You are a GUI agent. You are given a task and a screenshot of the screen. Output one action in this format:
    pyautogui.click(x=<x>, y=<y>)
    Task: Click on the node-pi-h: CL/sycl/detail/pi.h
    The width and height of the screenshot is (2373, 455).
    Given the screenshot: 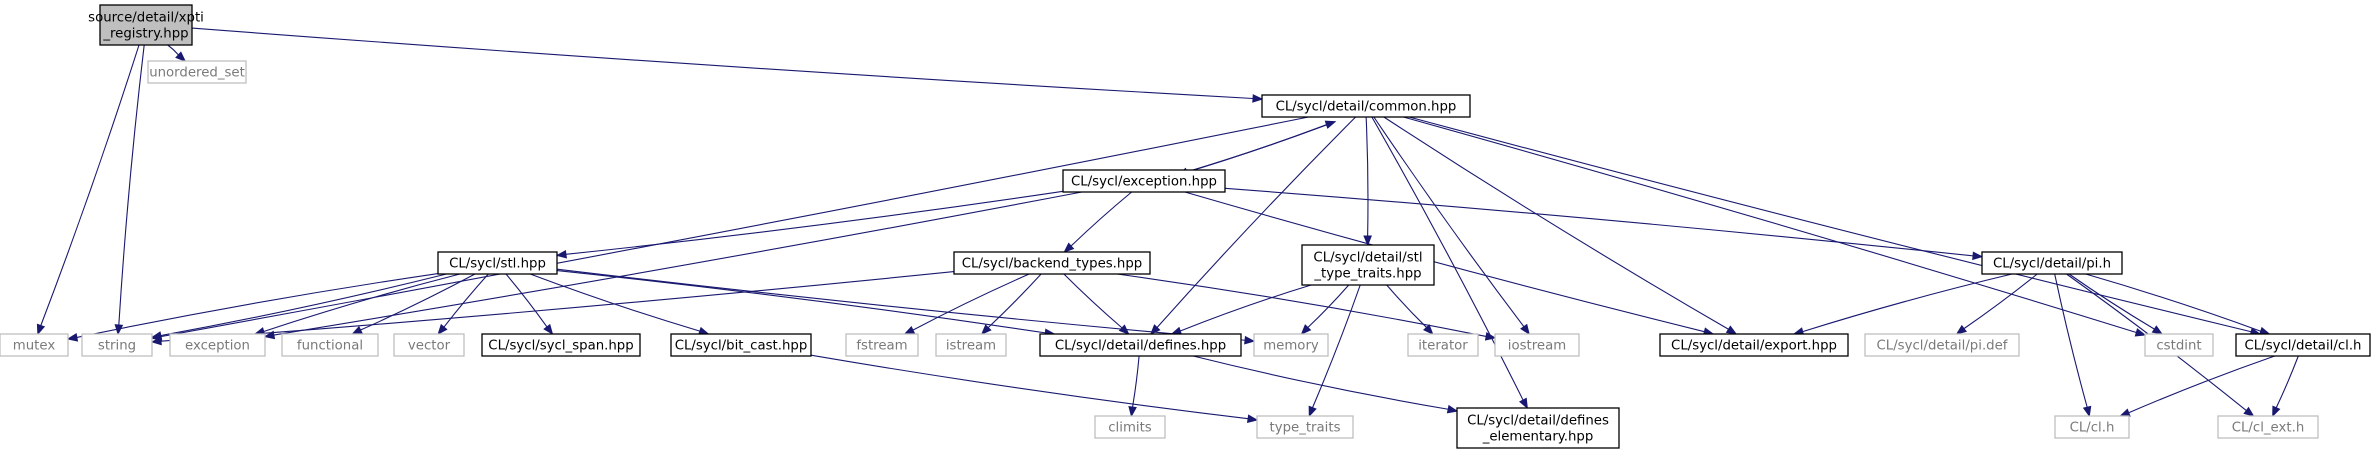 What is the action you would take?
    pyautogui.click(x=2052, y=263)
    